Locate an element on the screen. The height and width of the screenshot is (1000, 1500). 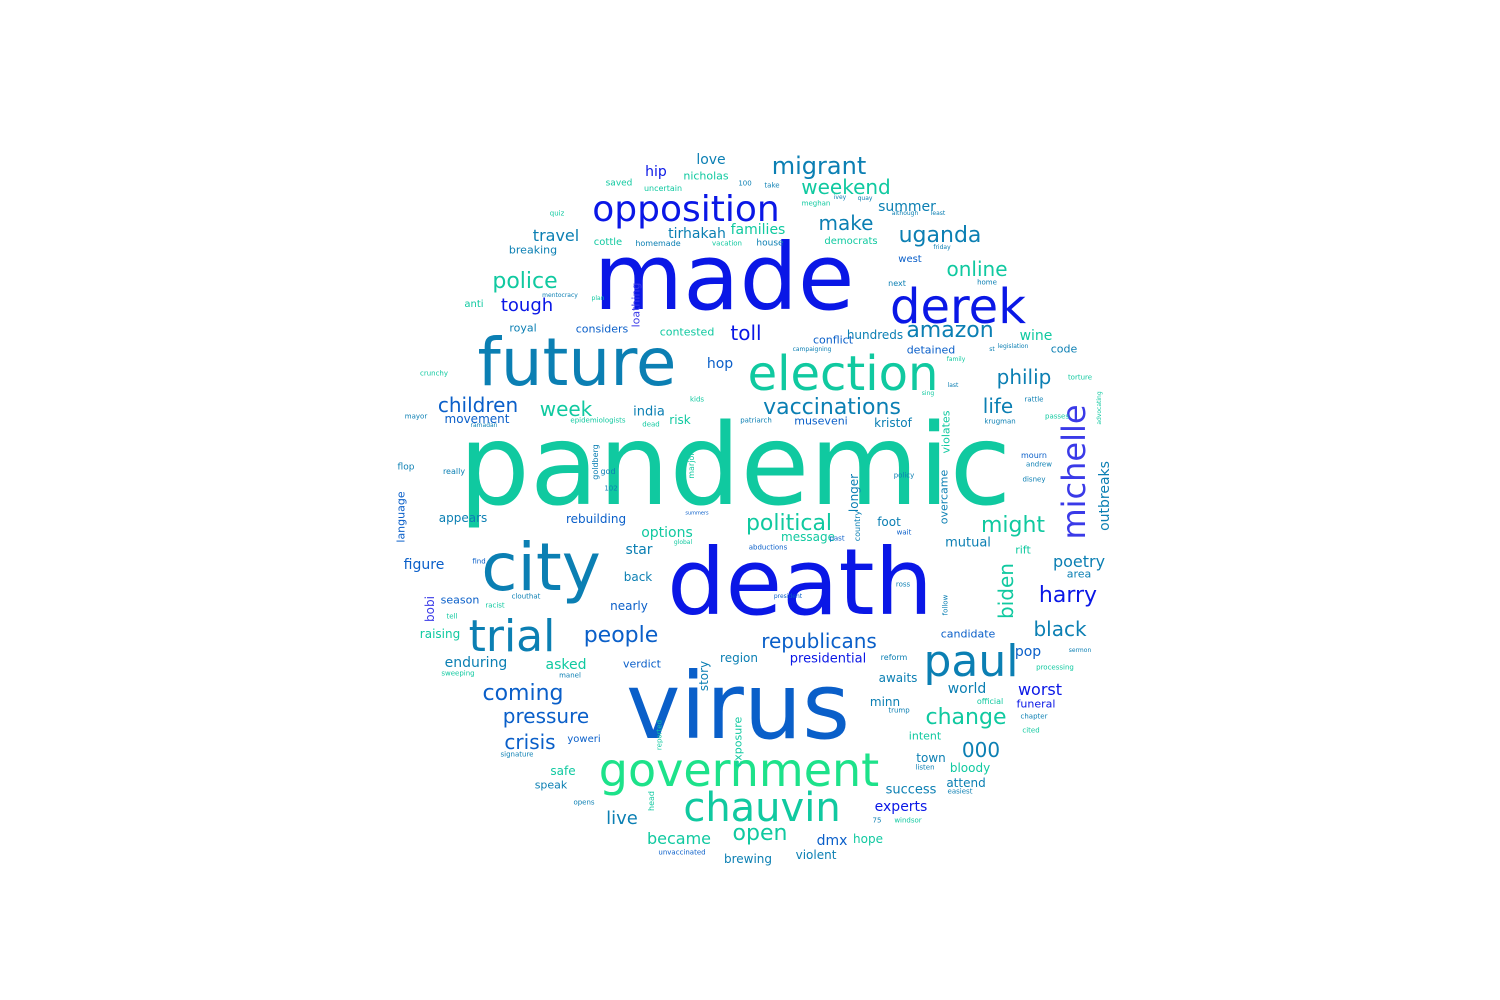
cloud-word-last: last is located at coordinates (953, 385).